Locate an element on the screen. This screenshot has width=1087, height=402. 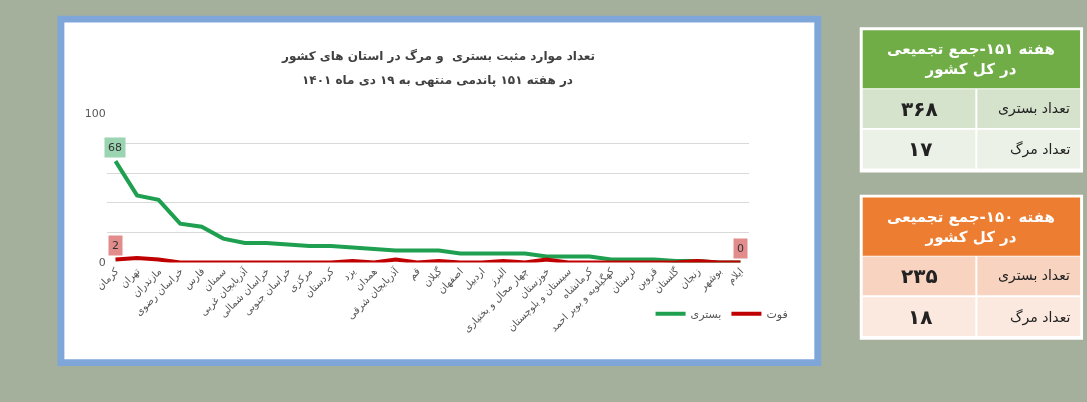
data-label: 0 is located at coordinates (740, 248).